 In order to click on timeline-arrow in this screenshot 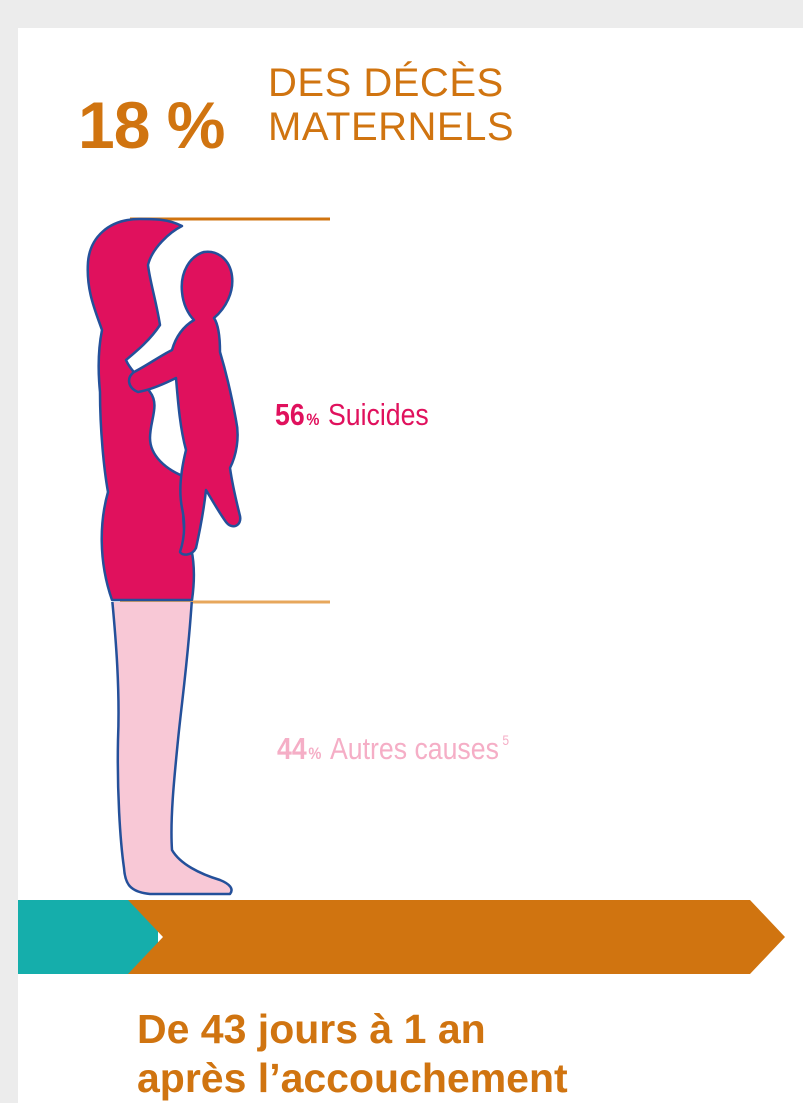, I will do `click(401, 937)`.